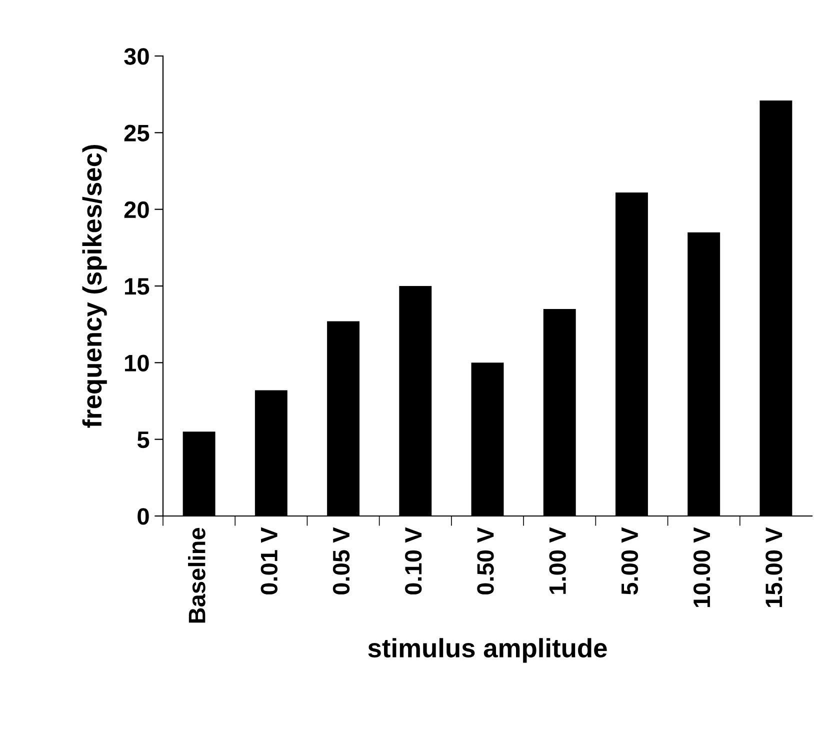  What do you see at coordinates (701, 567) in the screenshot?
I see `x-tick-label: 10.00 V` at bounding box center [701, 567].